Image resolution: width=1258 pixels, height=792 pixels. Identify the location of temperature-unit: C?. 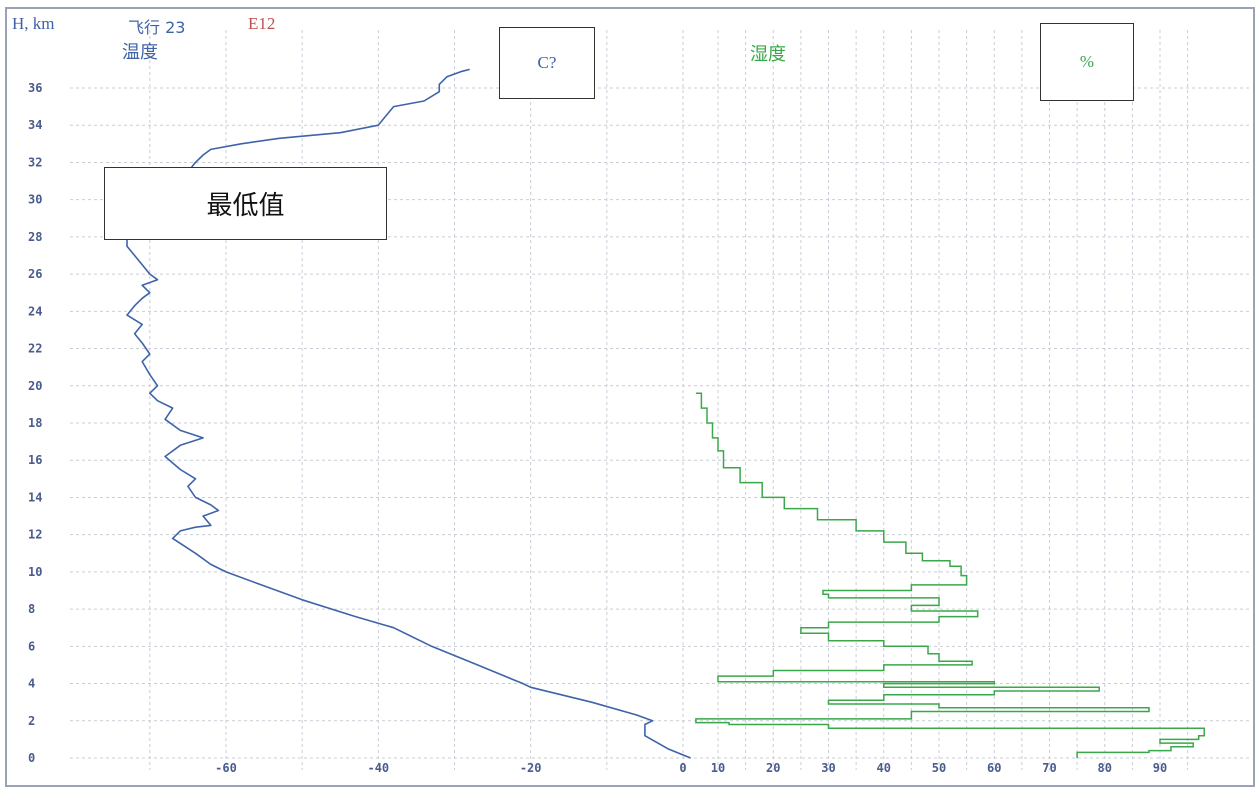
(547, 62).